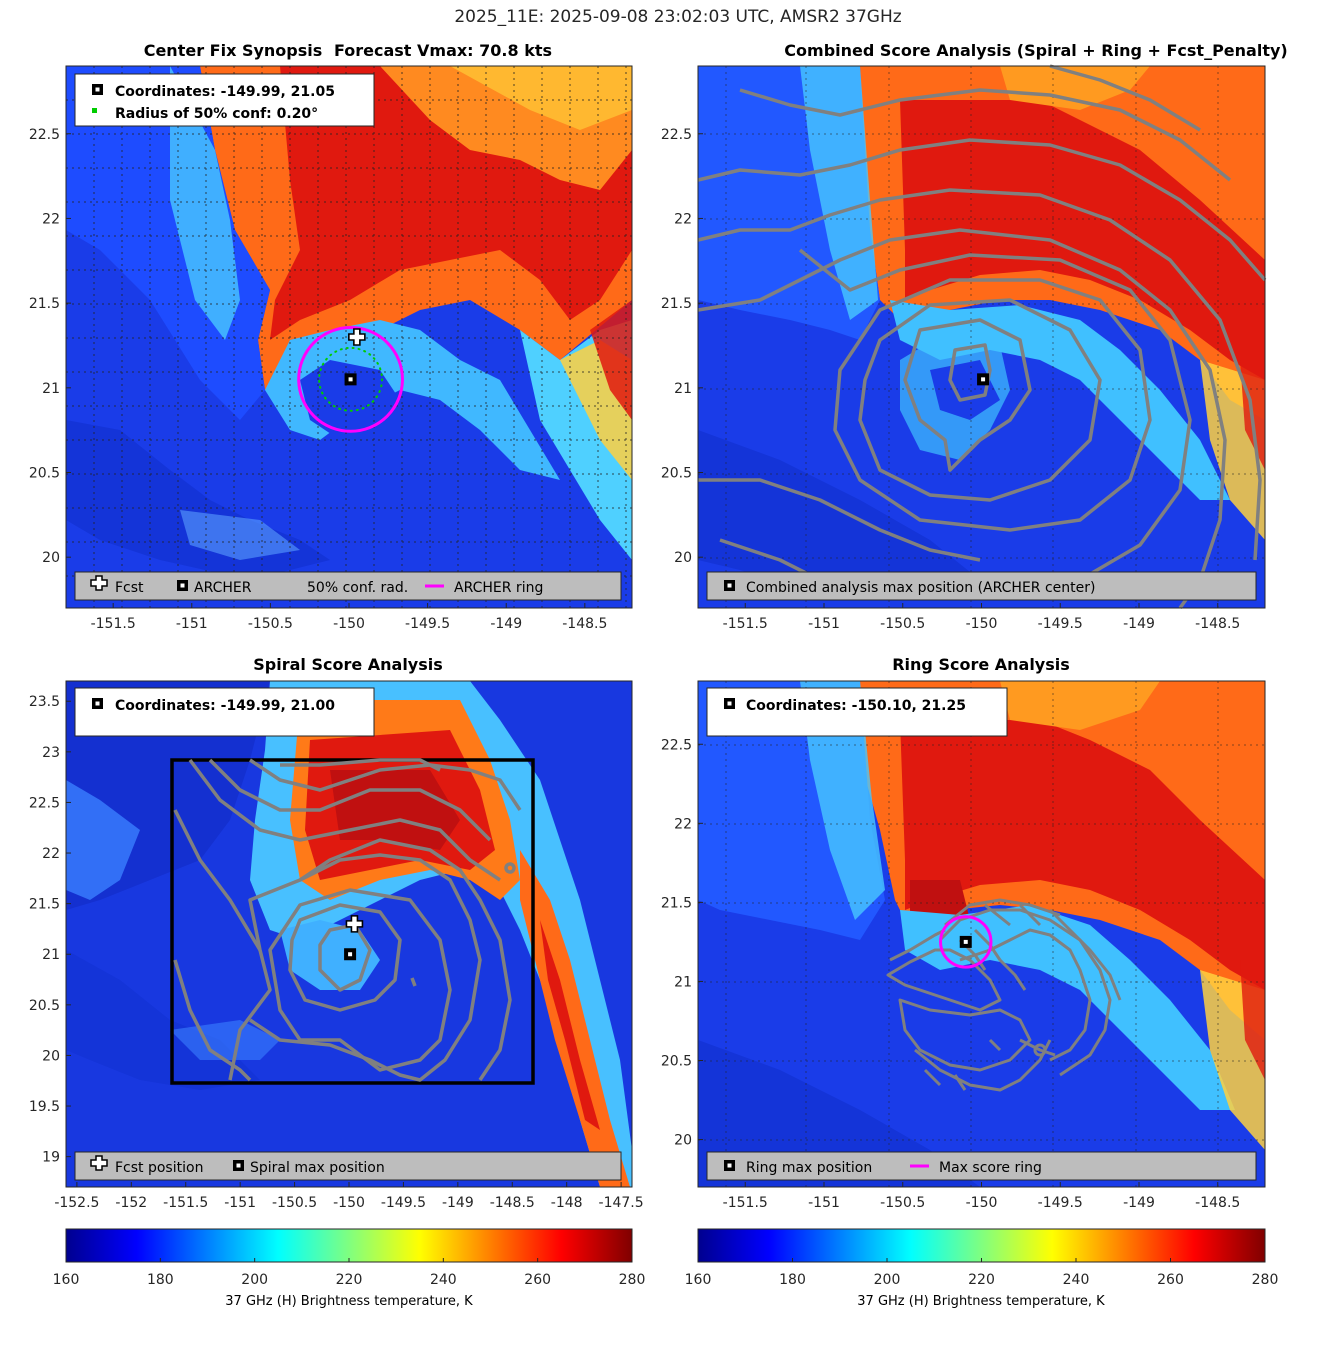 The image size is (1317, 1350). What do you see at coordinates (698, 1280) in the screenshot?
I see `colorbar-tick-label: 160` at bounding box center [698, 1280].